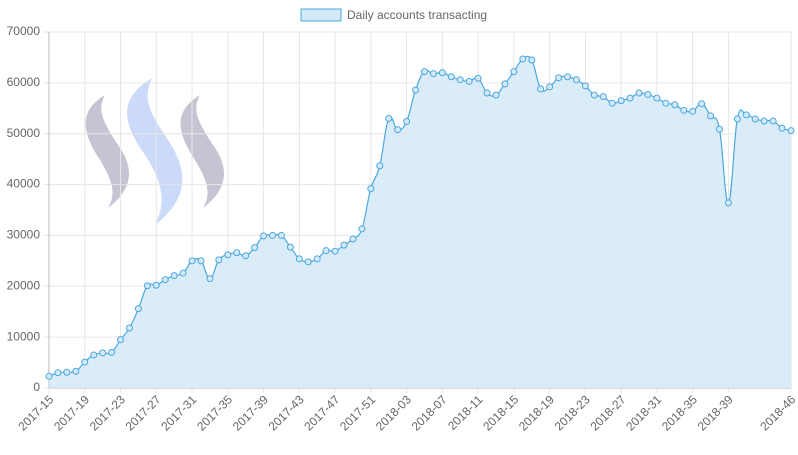 This screenshot has height=455, width=798. I want to click on legend-label: Daily accounts transacting, so click(417, 15).